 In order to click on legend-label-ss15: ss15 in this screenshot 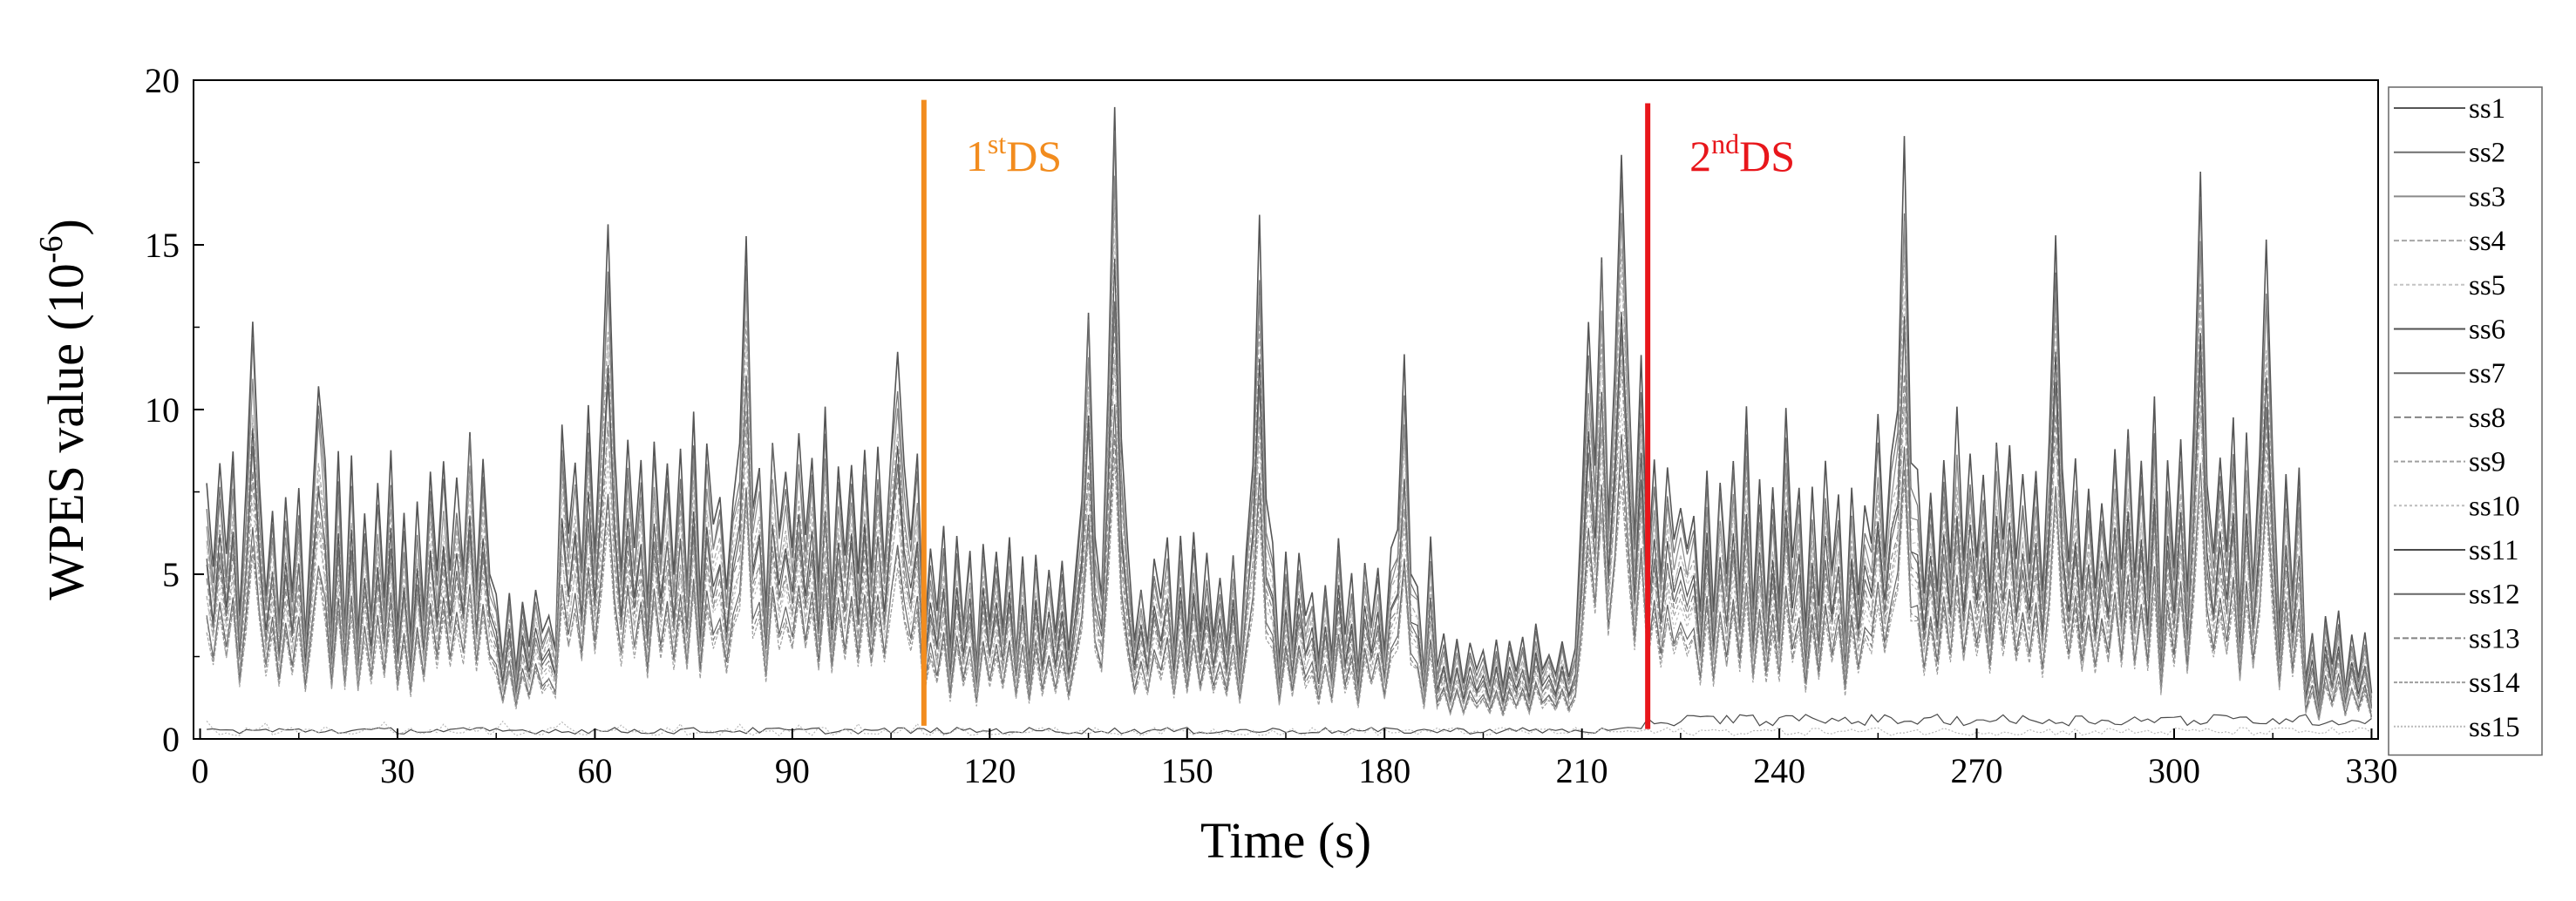, I will do `click(2494, 727)`.